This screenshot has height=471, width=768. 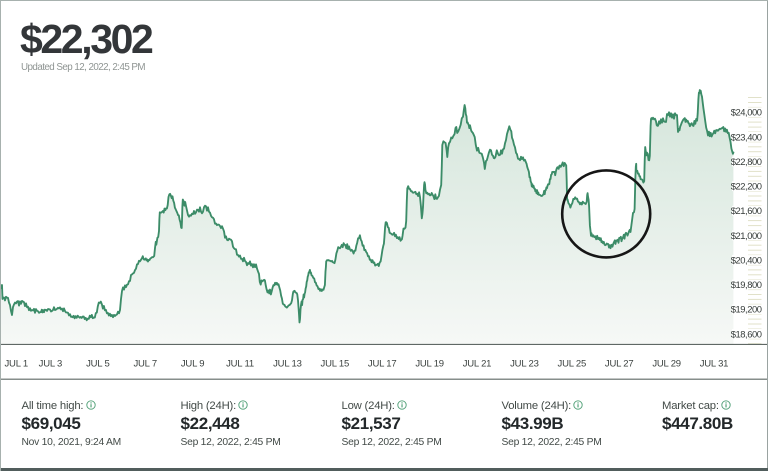 What do you see at coordinates (97, 363) in the screenshot?
I see `svg-text: JUL 5` at bounding box center [97, 363].